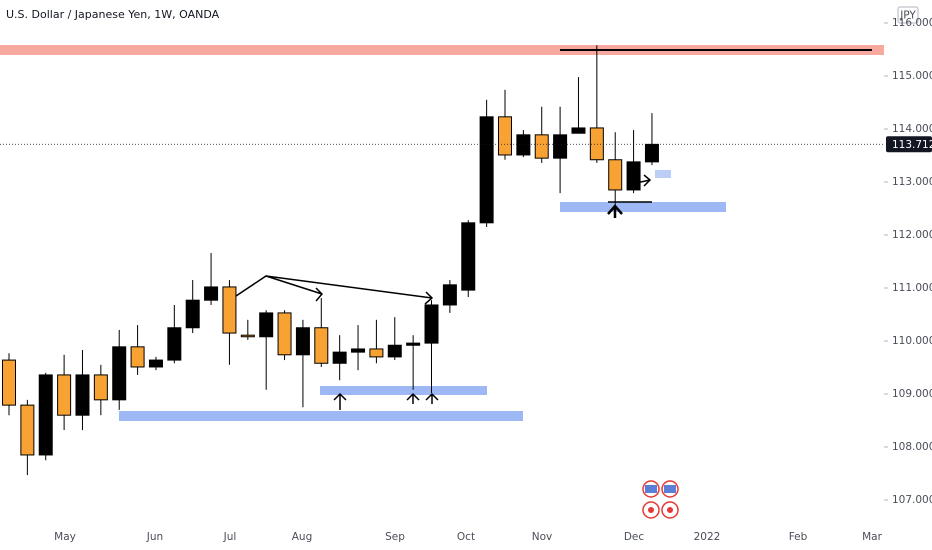  What do you see at coordinates (912, 182) in the screenshot?
I see `y-tick-label: 113.000` at bounding box center [912, 182].